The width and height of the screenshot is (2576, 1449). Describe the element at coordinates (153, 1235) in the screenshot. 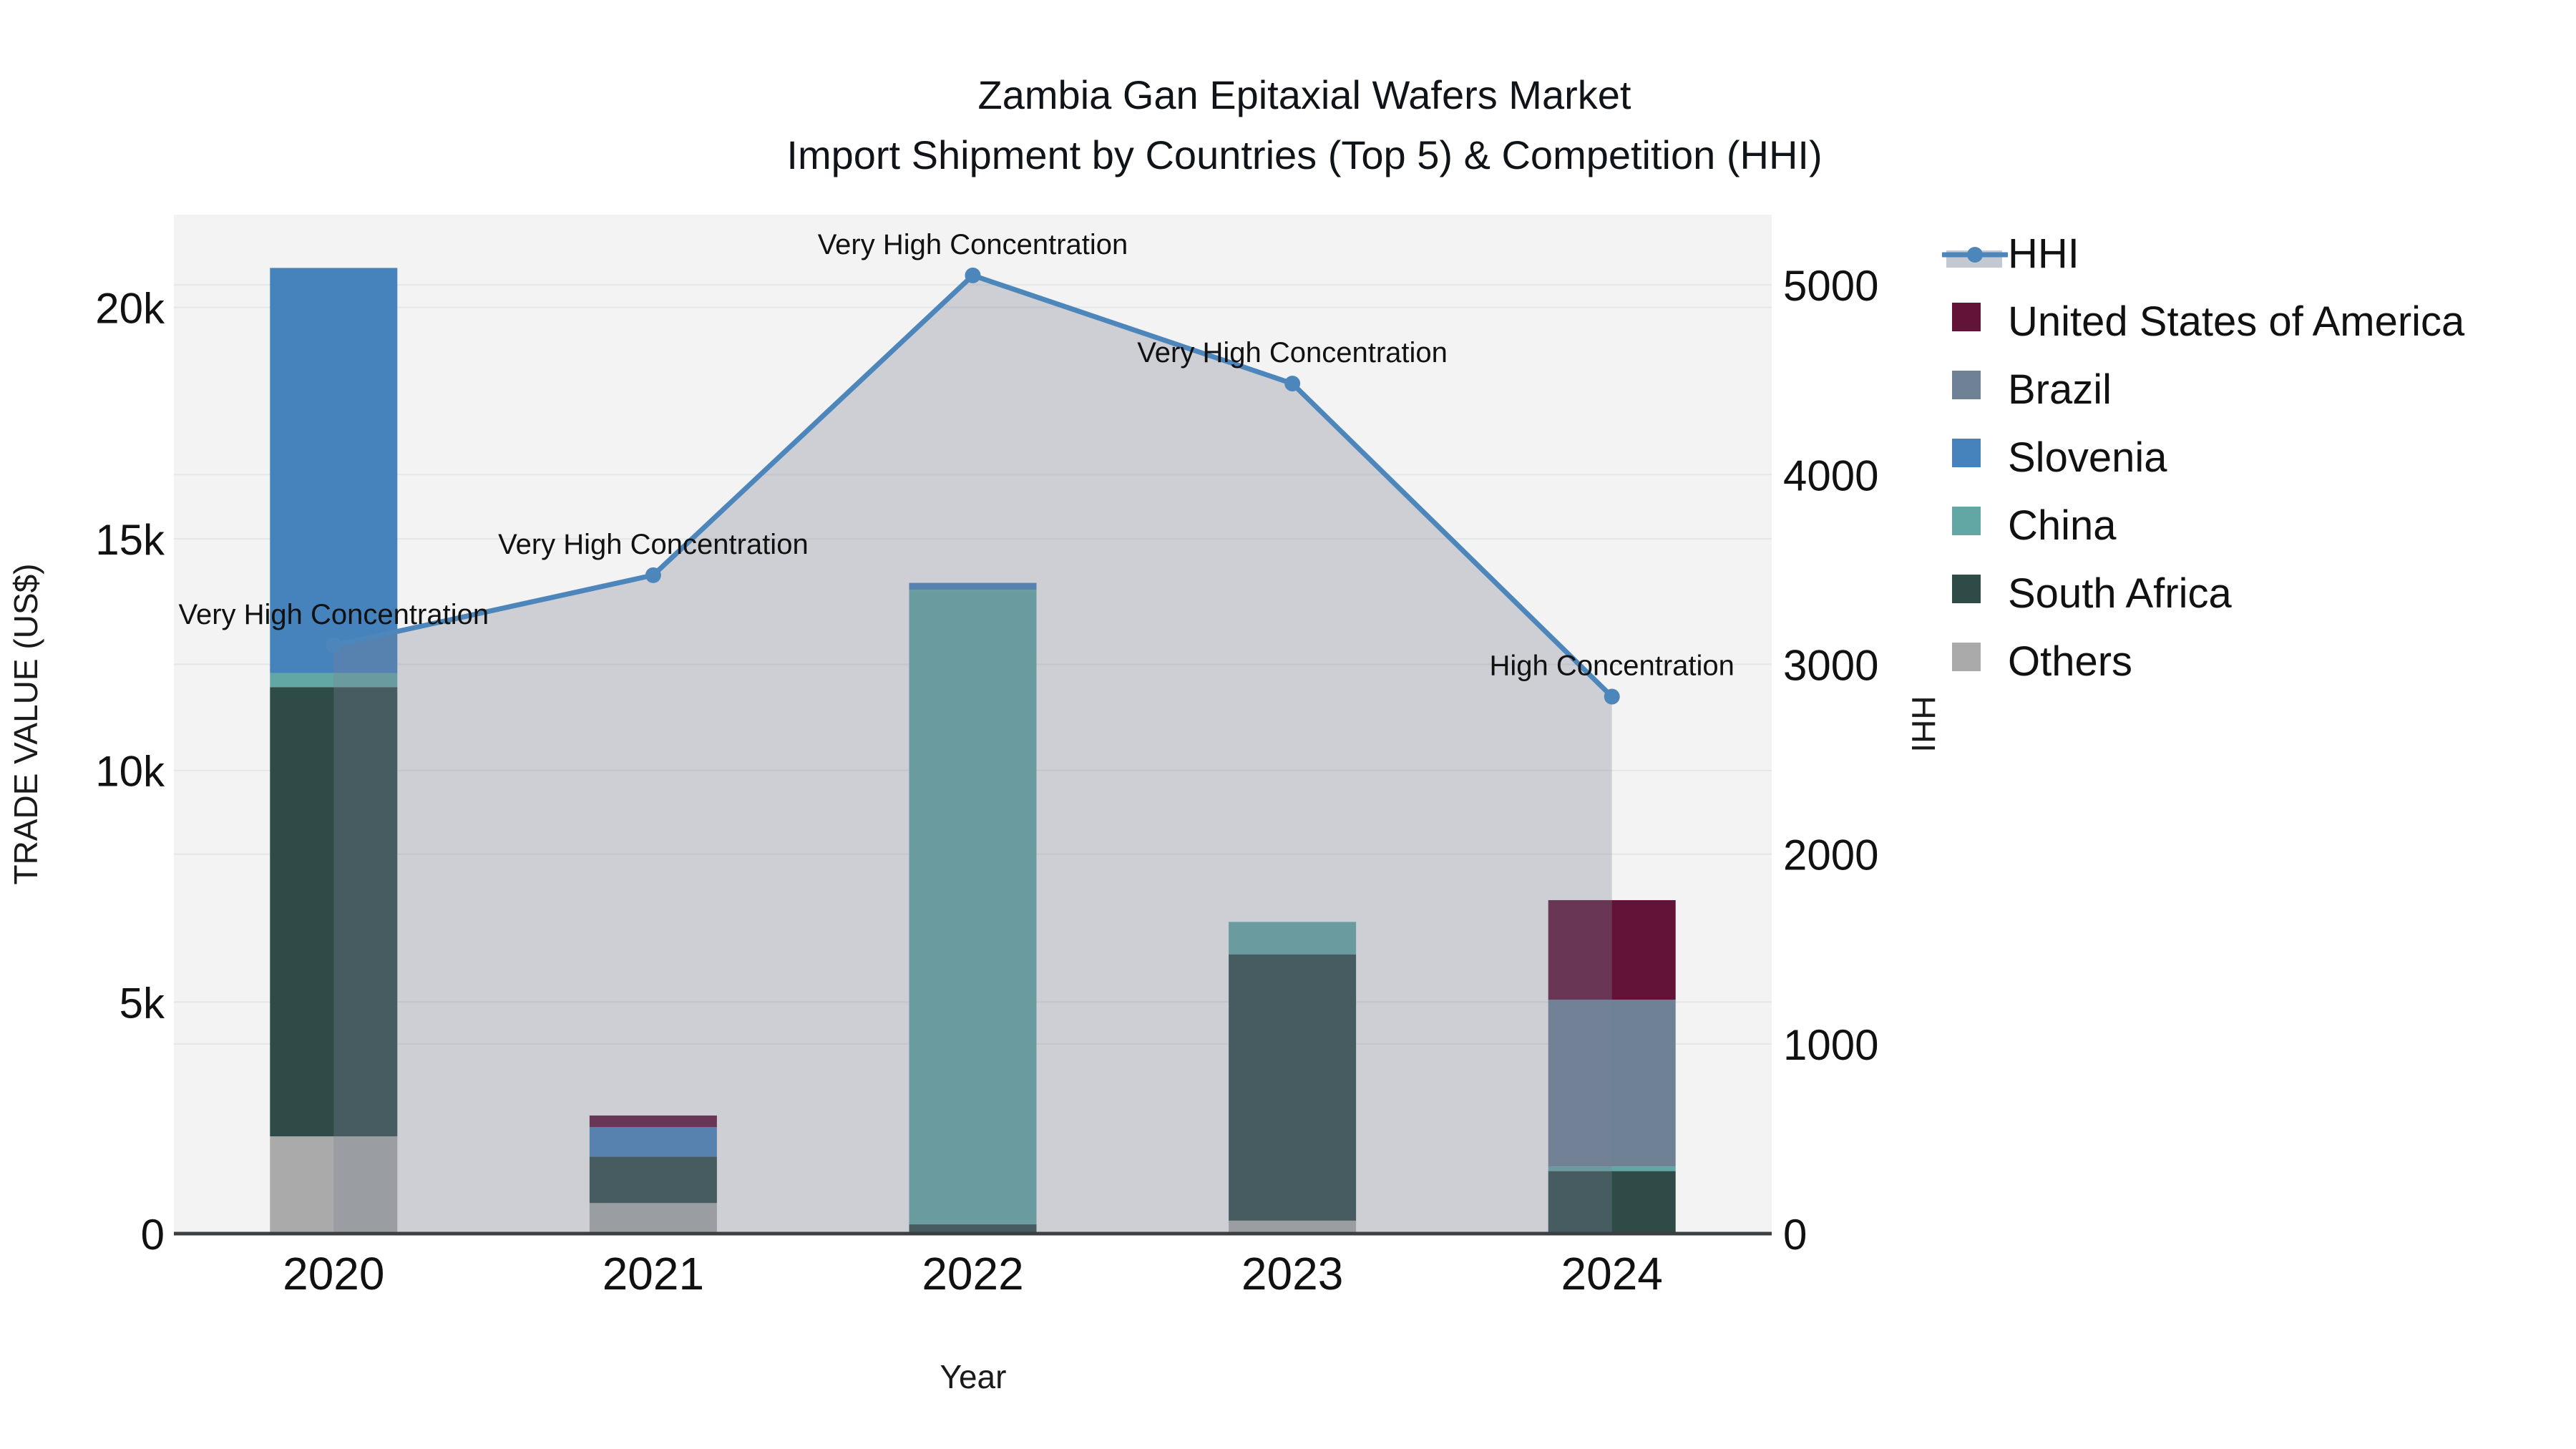

I see `y-left-tick-0: 0` at that location.